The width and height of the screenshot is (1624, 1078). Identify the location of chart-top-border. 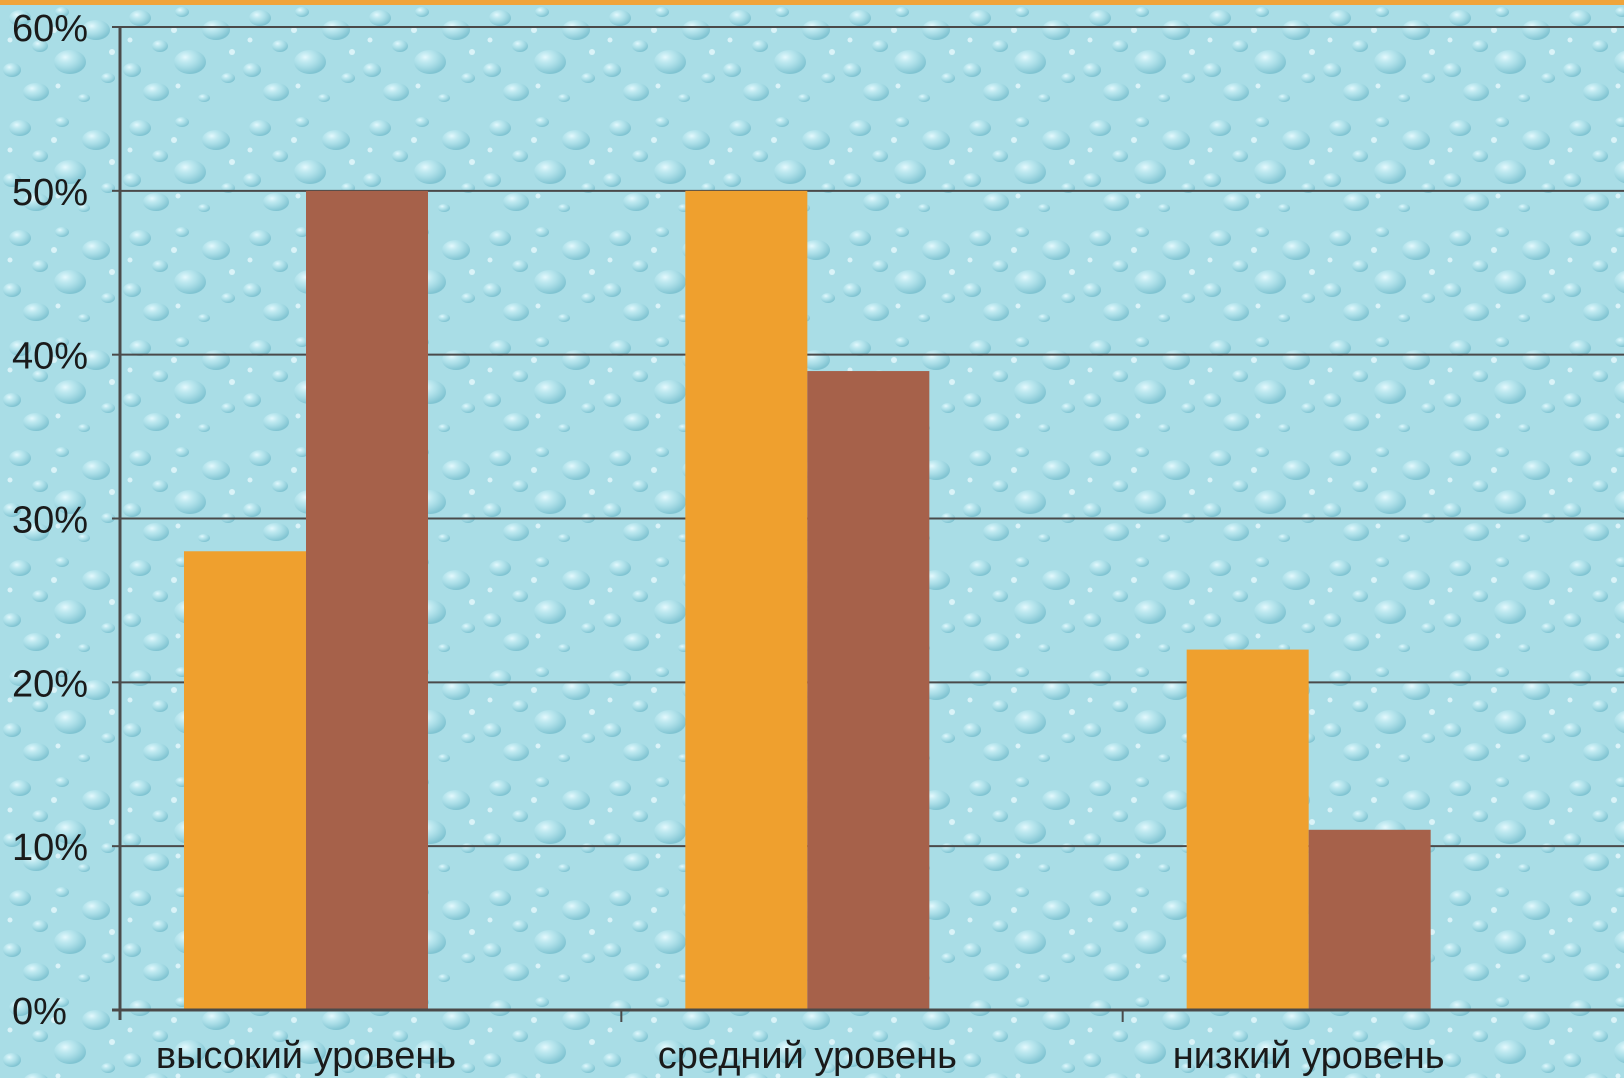
(812, 2).